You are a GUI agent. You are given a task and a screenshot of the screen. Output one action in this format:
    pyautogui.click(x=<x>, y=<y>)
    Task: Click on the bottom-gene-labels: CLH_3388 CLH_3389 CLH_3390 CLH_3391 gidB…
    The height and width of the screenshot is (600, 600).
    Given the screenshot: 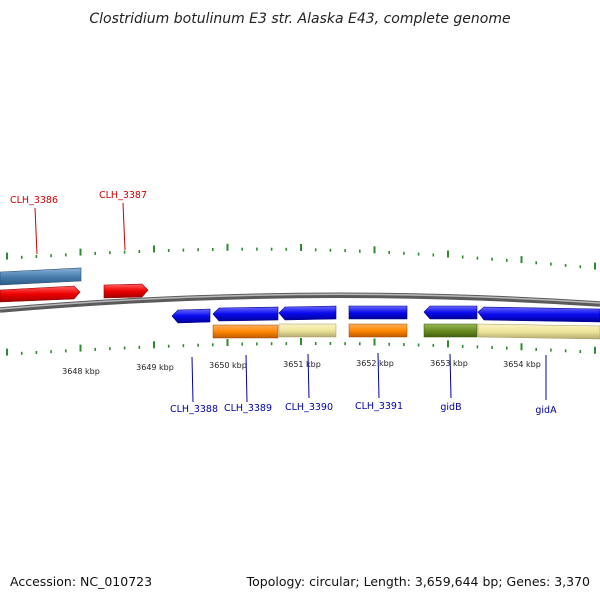 What is the action you would take?
    pyautogui.click(x=363, y=384)
    